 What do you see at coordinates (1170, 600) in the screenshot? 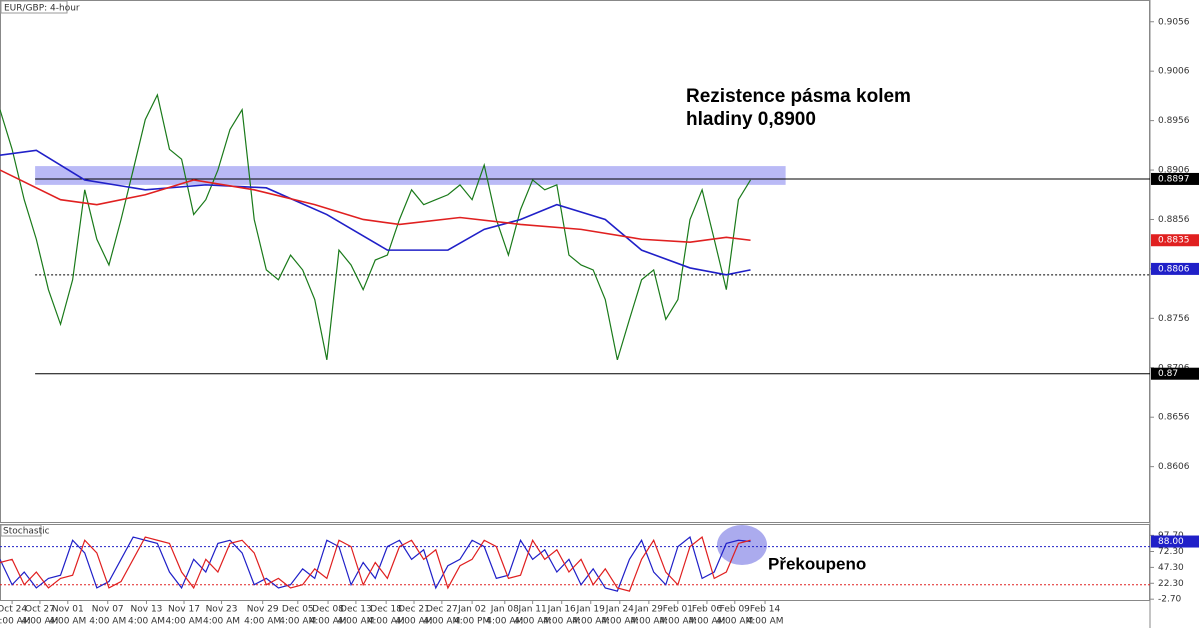
I see `y-tick-label: -2.70` at bounding box center [1170, 600].